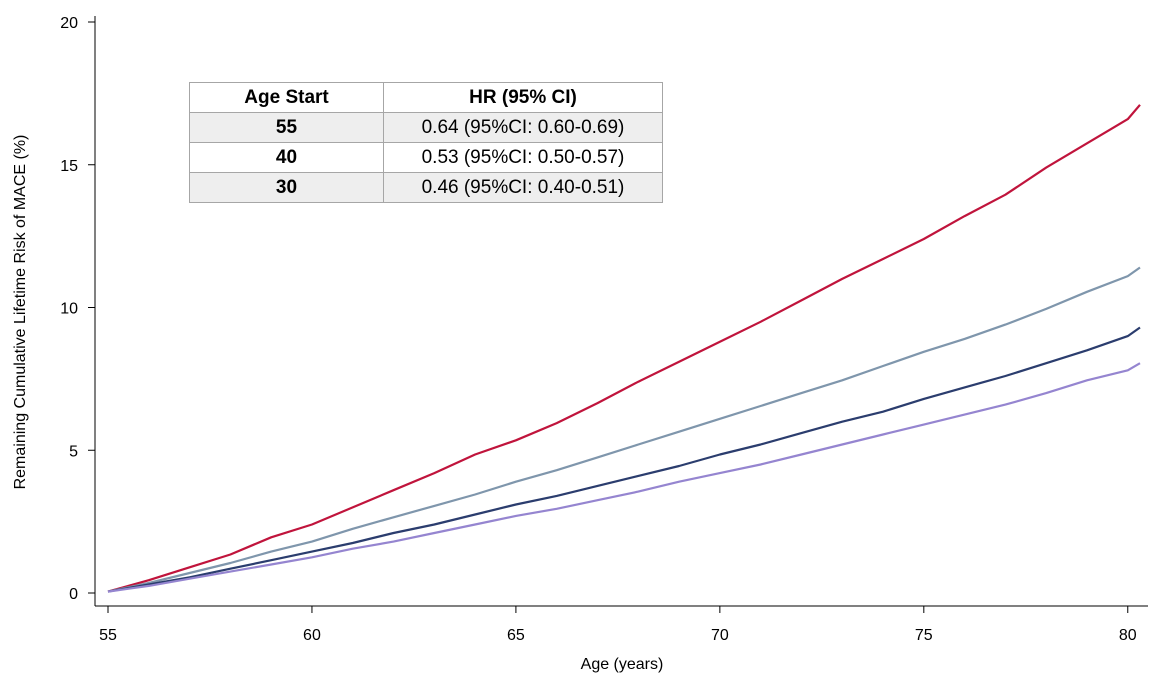 The image size is (1150, 676). I want to click on table-row: 40 0.53 (95%CI: 0.50-0.57), so click(426, 157).